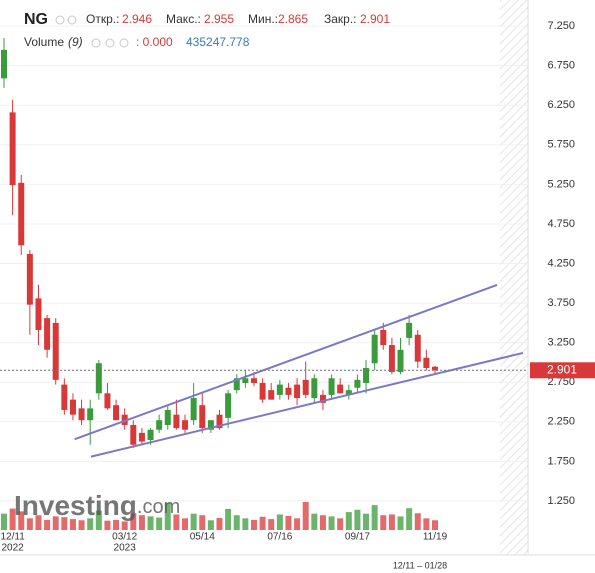 This screenshot has height=573, width=595. I want to click on low-label: Мин.:, so click(263, 19).